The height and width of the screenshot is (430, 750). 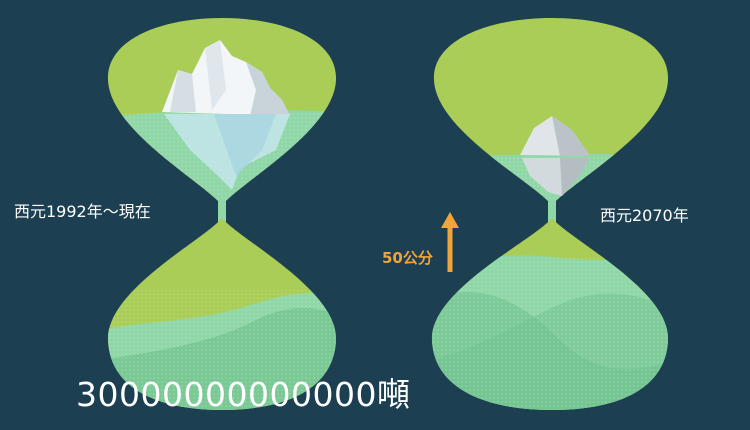 What do you see at coordinates (407, 258) in the screenshot?
I see `sea-level-rise-label: 50公分` at bounding box center [407, 258].